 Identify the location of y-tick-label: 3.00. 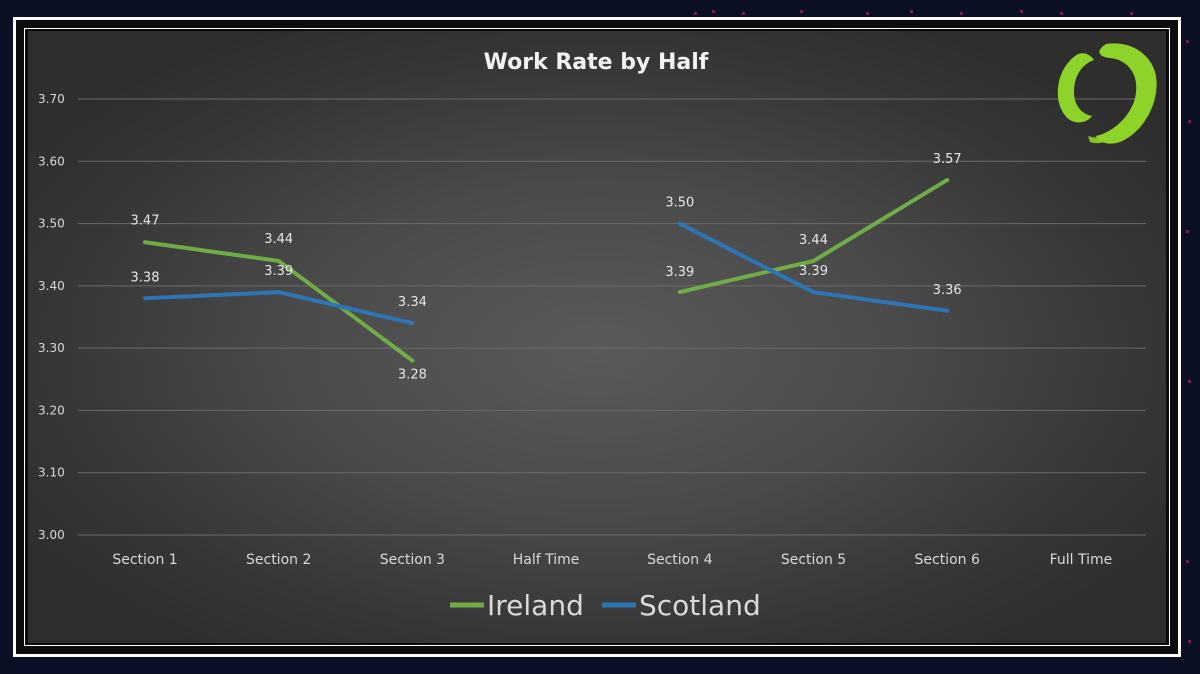
(51, 535).